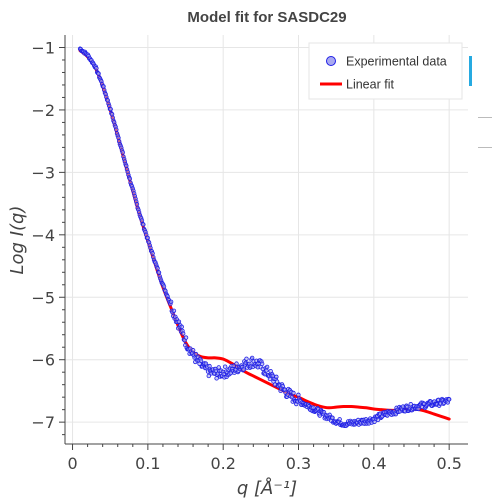 The height and width of the screenshot is (500, 500). I want to click on legend: Experimental data Linear fit, so click(385, 71).